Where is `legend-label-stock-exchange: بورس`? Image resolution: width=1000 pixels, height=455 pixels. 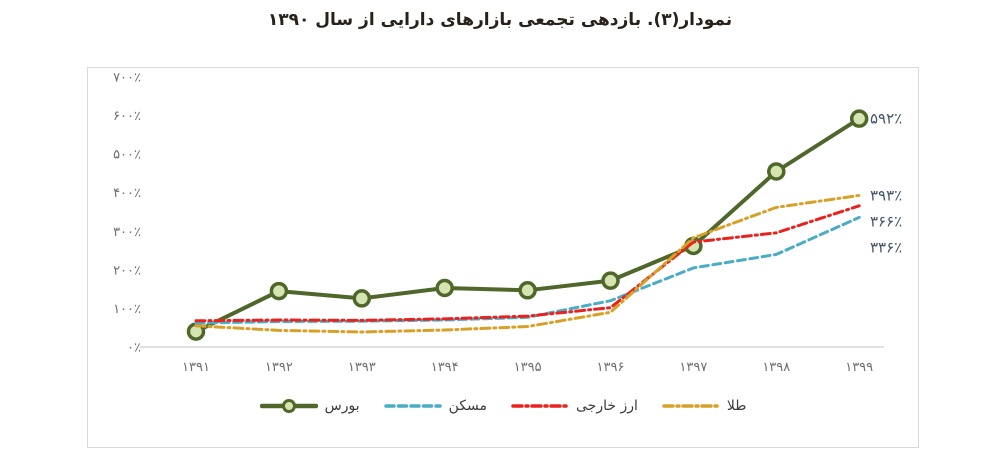 legend-label-stock-exchange: بورس is located at coordinates (342, 406).